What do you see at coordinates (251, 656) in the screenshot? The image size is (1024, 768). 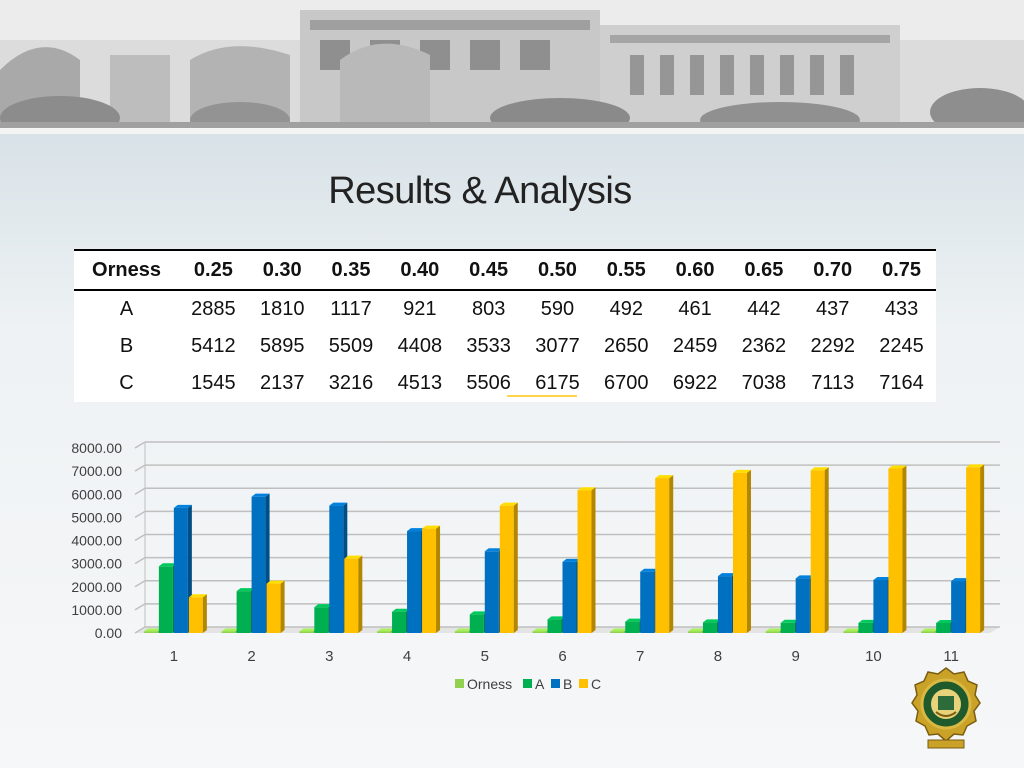 I see `x-tick-label: 2` at bounding box center [251, 656].